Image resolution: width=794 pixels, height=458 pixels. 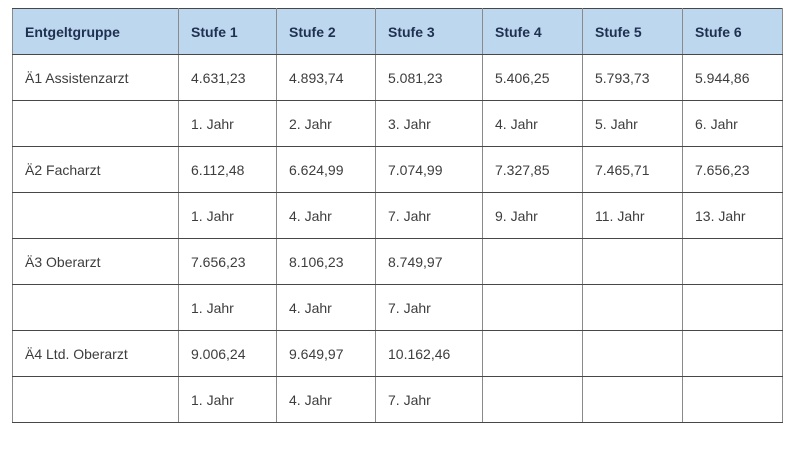 What do you see at coordinates (326, 31) in the screenshot?
I see `column-header-stufe-2: Stufe 2` at bounding box center [326, 31].